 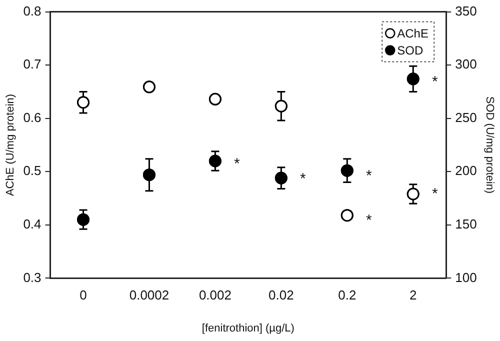 I want to click on x-tick-label: 0.02, so click(x=281, y=295).